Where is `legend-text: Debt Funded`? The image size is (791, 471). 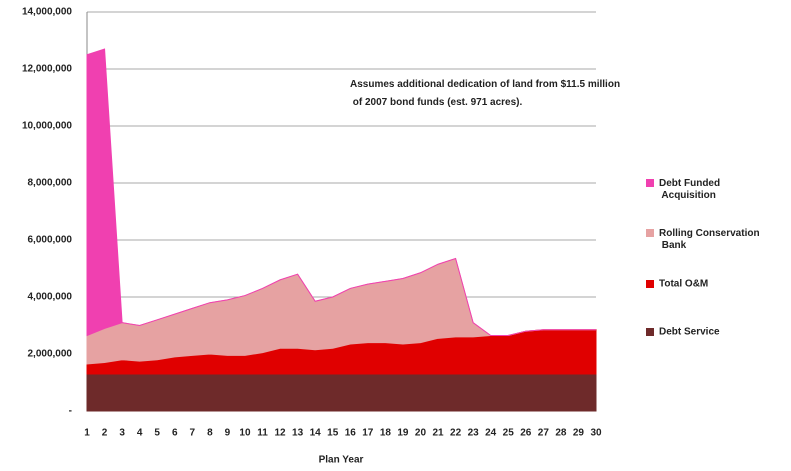
legend-text: Debt Funded is located at coordinates (689, 183).